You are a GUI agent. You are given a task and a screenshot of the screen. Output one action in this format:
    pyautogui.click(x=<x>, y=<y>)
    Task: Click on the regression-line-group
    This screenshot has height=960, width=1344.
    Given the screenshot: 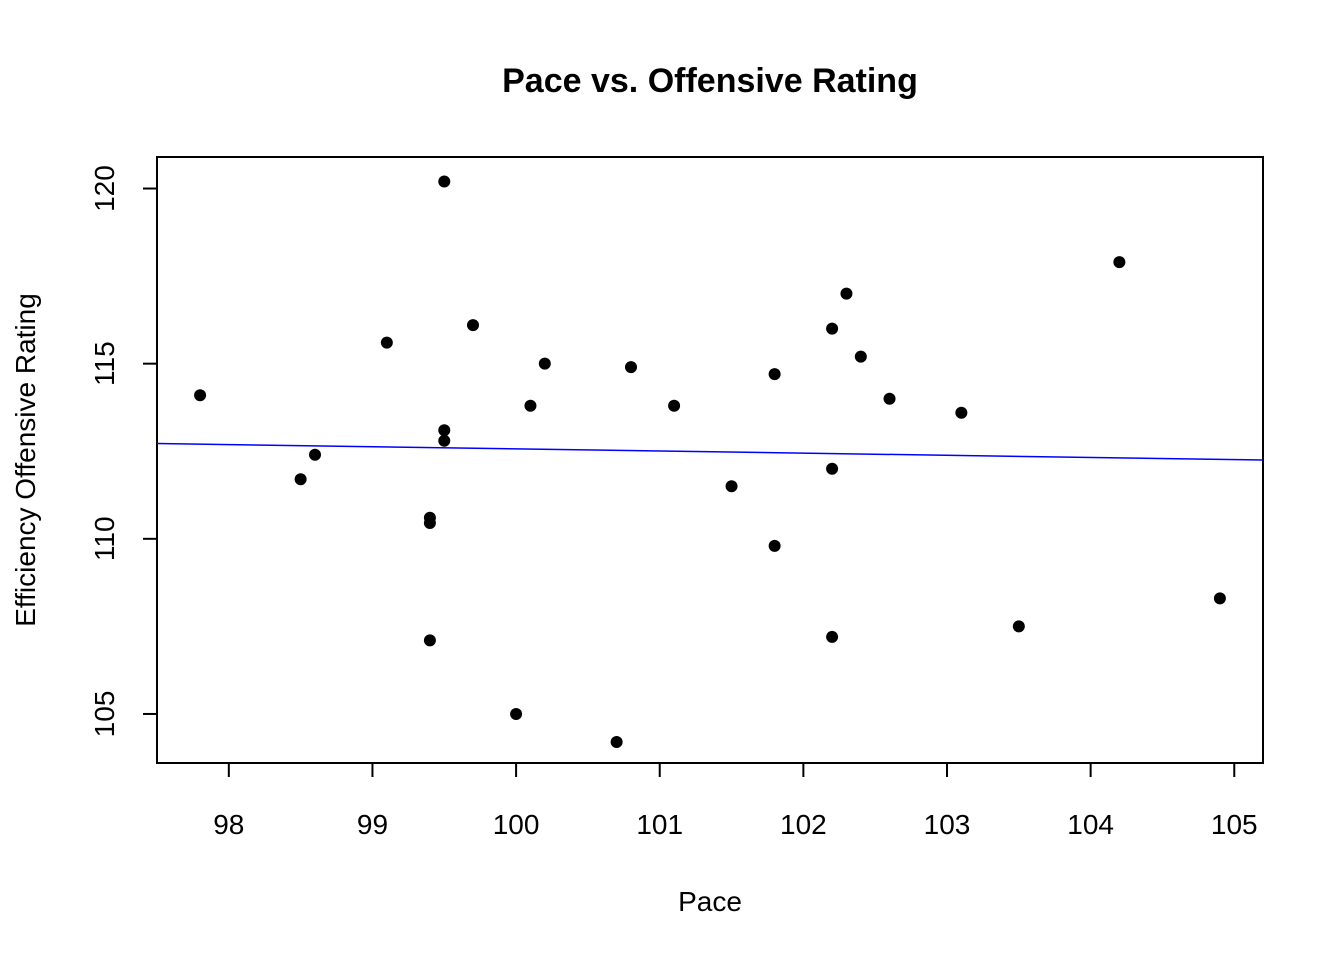 What is the action you would take?
    pyautogui.click(x=710, y=451)
    